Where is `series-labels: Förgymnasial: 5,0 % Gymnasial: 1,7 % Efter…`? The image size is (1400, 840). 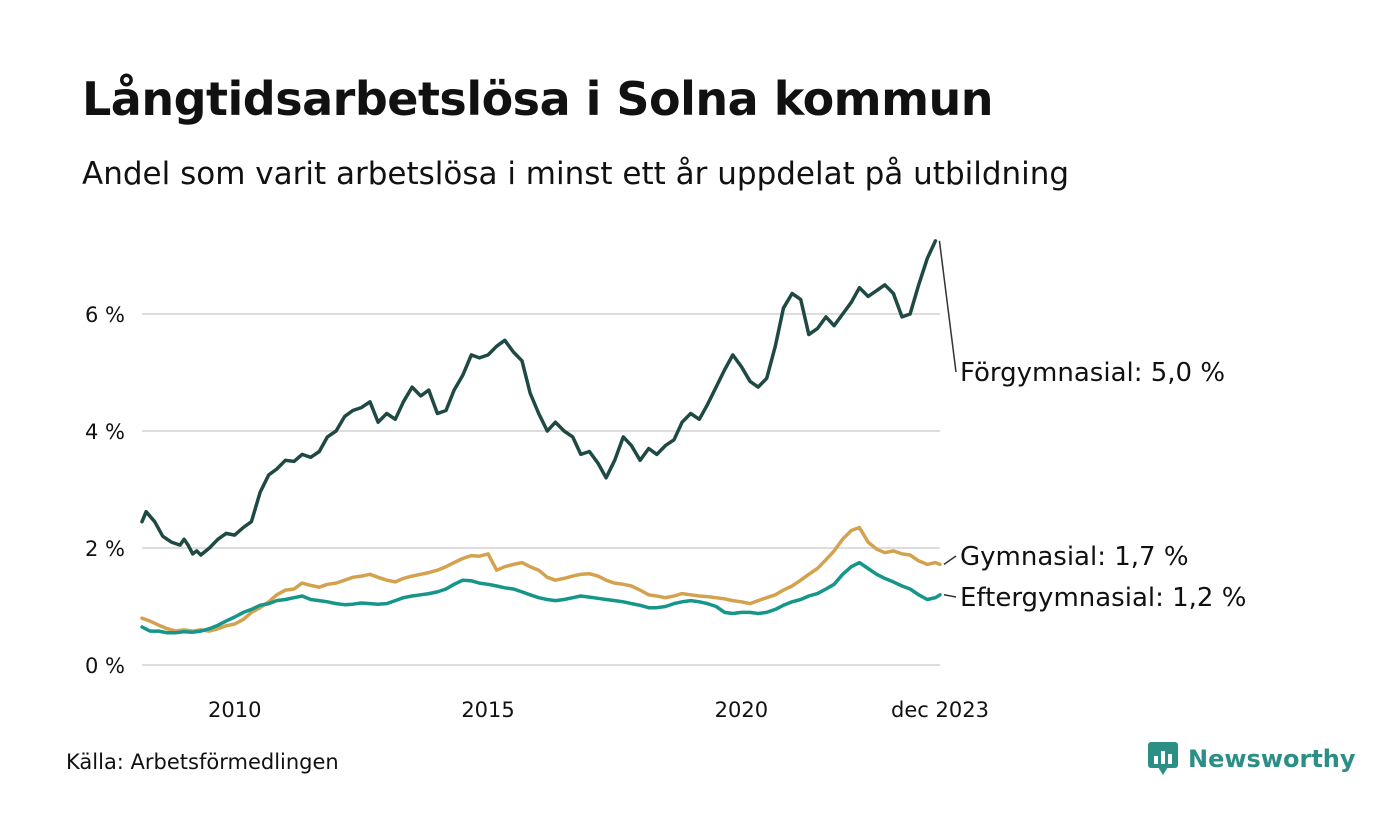
series-labels: Förgymnasial: 5,0 % Gymnasial: 1,7 % Efter… is located at coordinates (1092, 426).